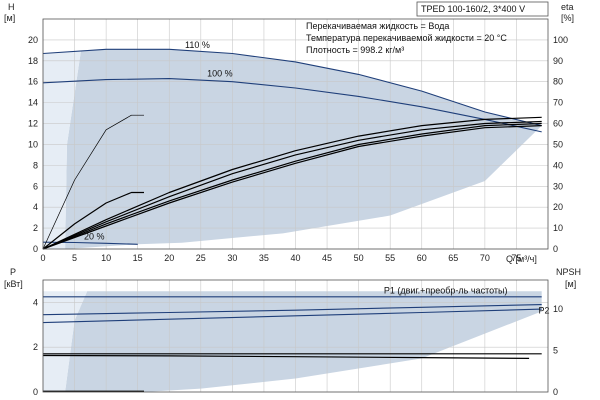  Describe the element at coordinates (33, 124) in the screenshot. I see `left-tick-label: 12` at that location.